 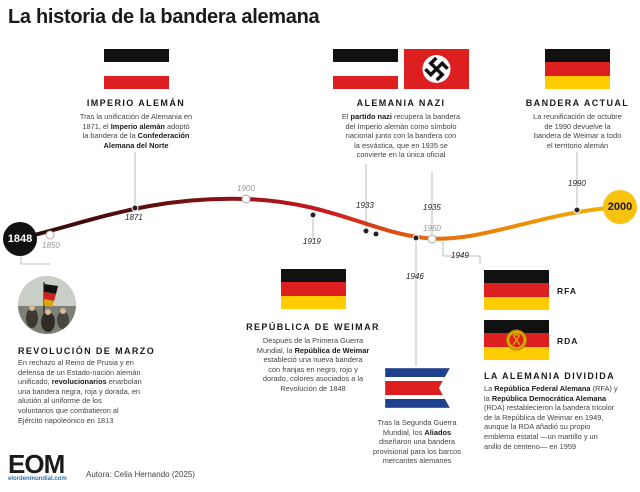 I want to click on start-year-label: 1848, so click(x=20, y=239).